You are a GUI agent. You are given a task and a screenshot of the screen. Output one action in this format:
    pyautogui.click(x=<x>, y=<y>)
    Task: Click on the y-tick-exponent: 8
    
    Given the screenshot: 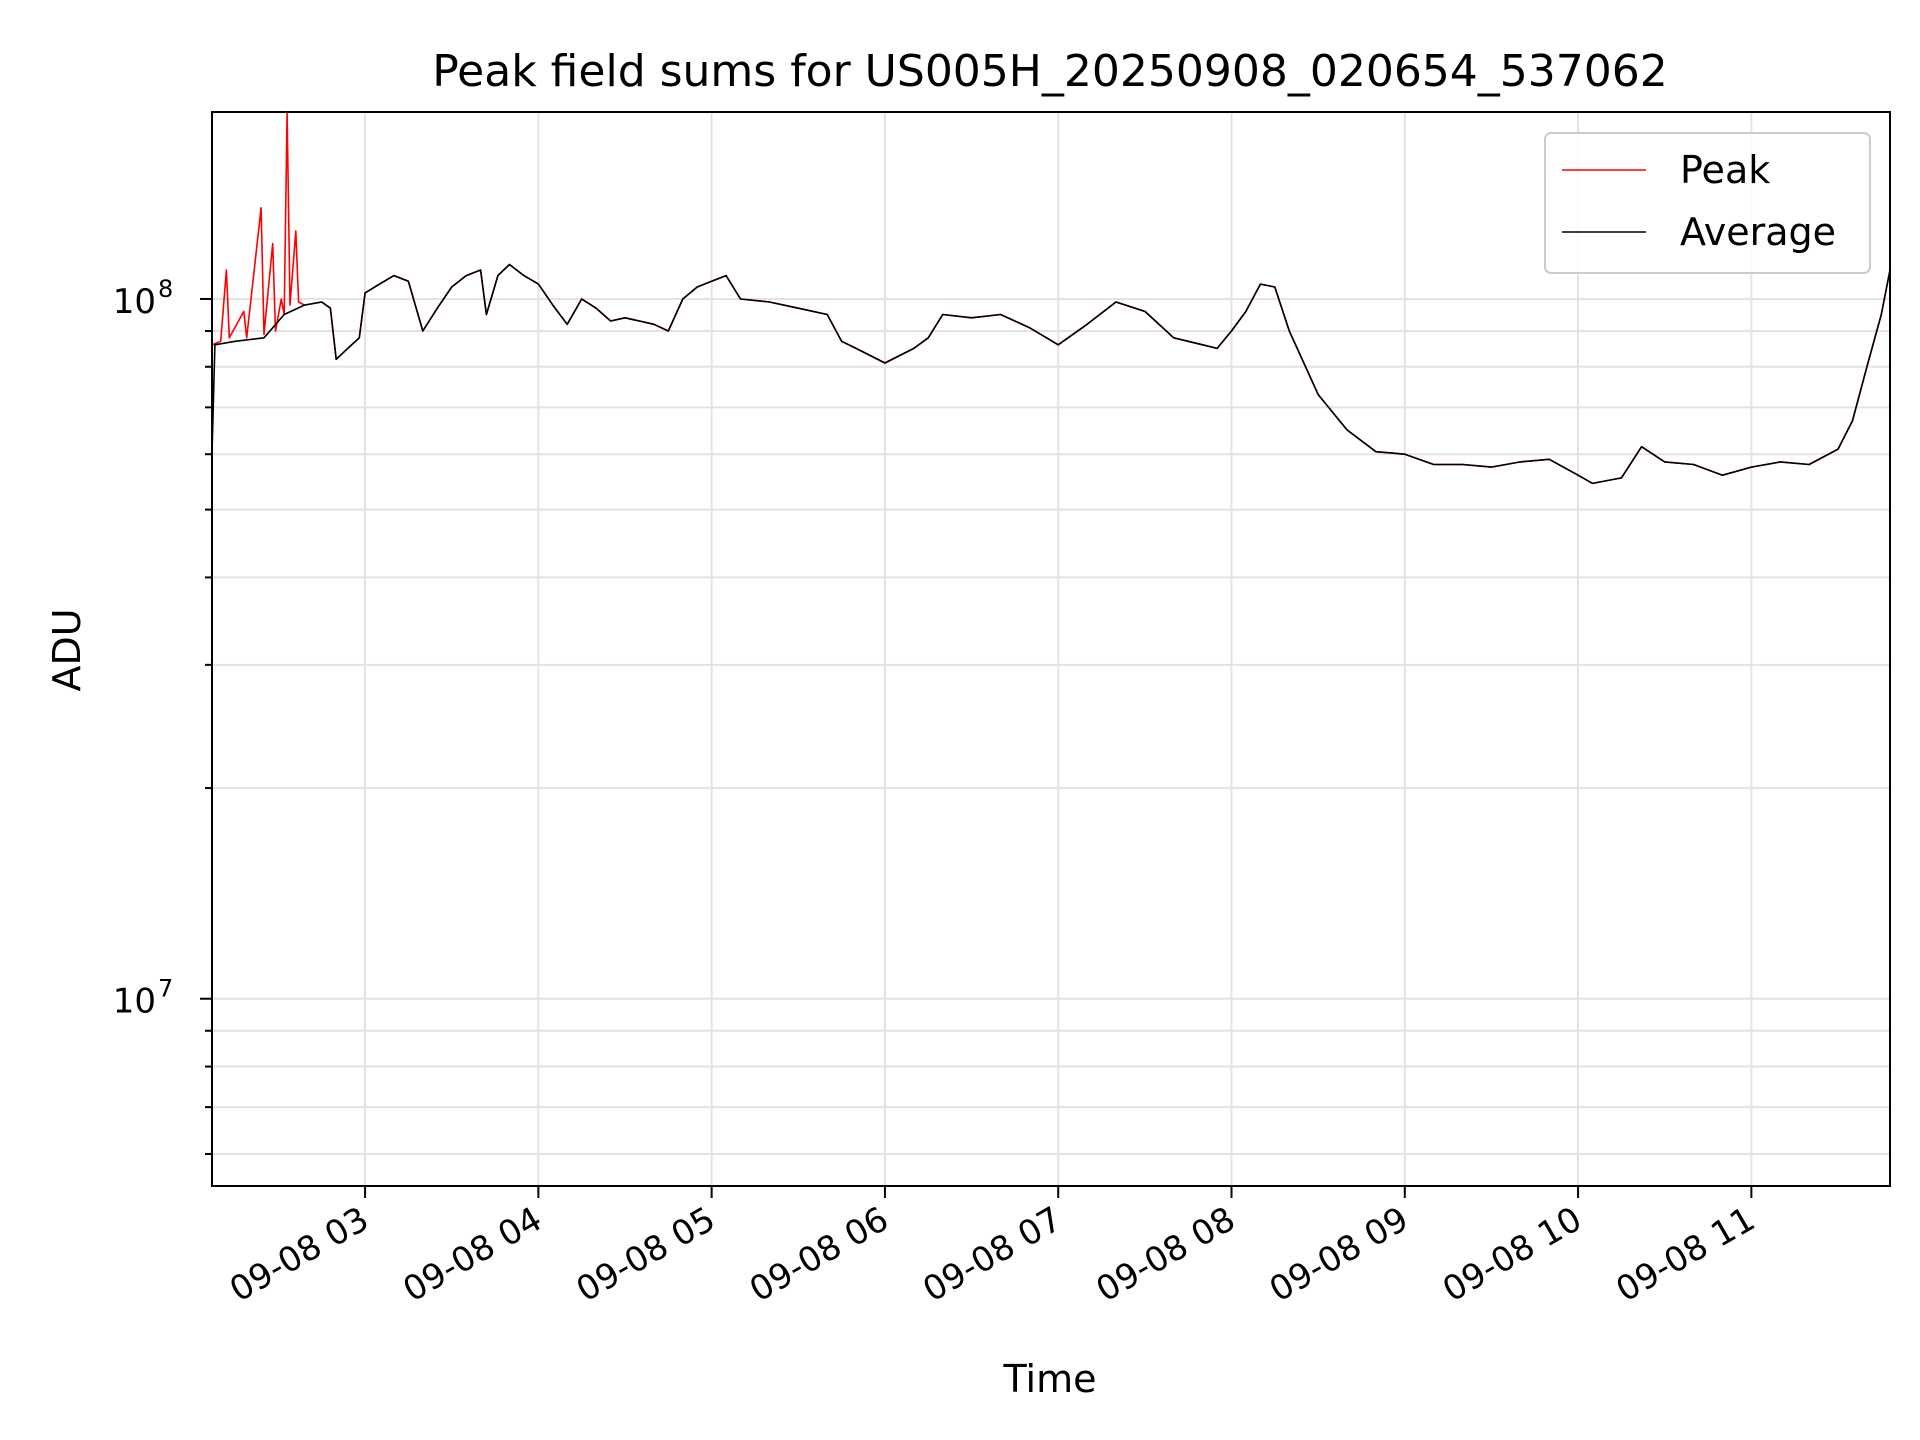 What is the action you would take?
    pyautogui.click(x=165, y=289)
    